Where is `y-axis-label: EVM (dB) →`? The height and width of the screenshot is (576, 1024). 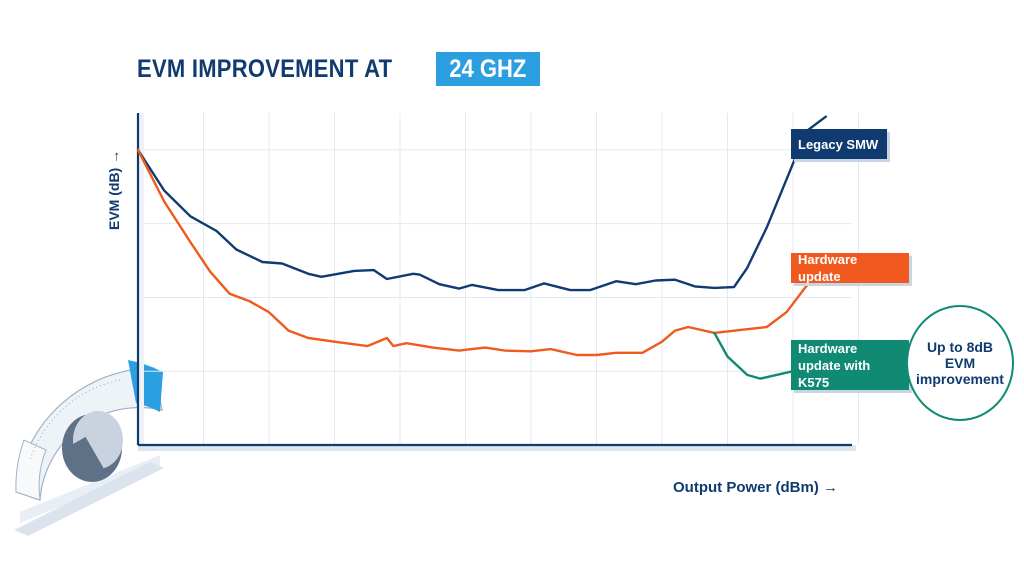 y-axis-label: EVM (dB) → is located at coordinates (114, 190).